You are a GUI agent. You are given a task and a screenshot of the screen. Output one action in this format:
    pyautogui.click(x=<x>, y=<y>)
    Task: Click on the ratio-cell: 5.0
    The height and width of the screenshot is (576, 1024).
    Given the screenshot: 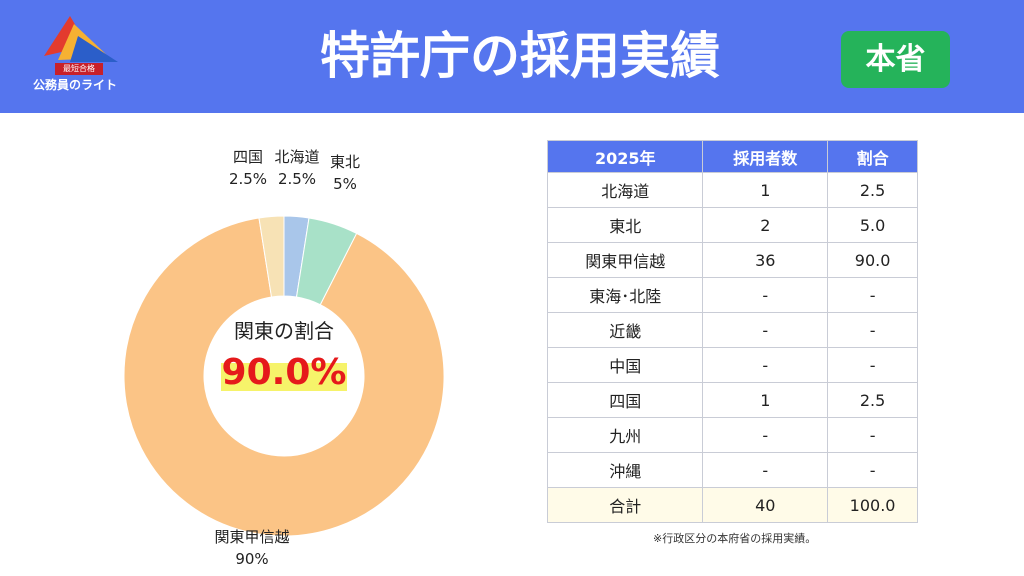 What is the action you would take?
    pyautogui.click(x=872, y=225)
    